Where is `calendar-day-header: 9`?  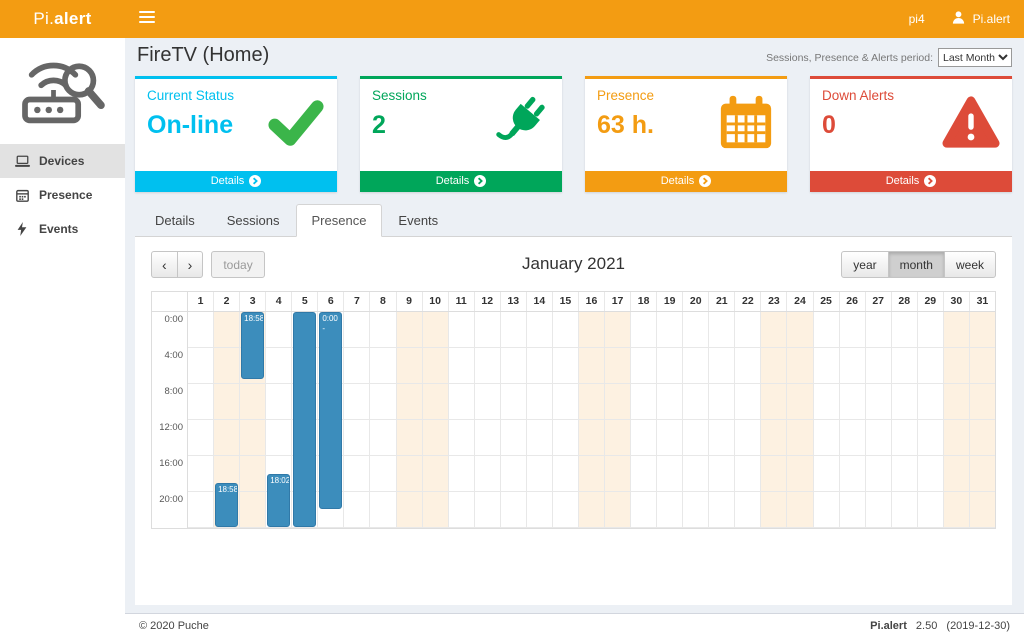 calendar-day-header: 9 is located at coordinates (408, 301).